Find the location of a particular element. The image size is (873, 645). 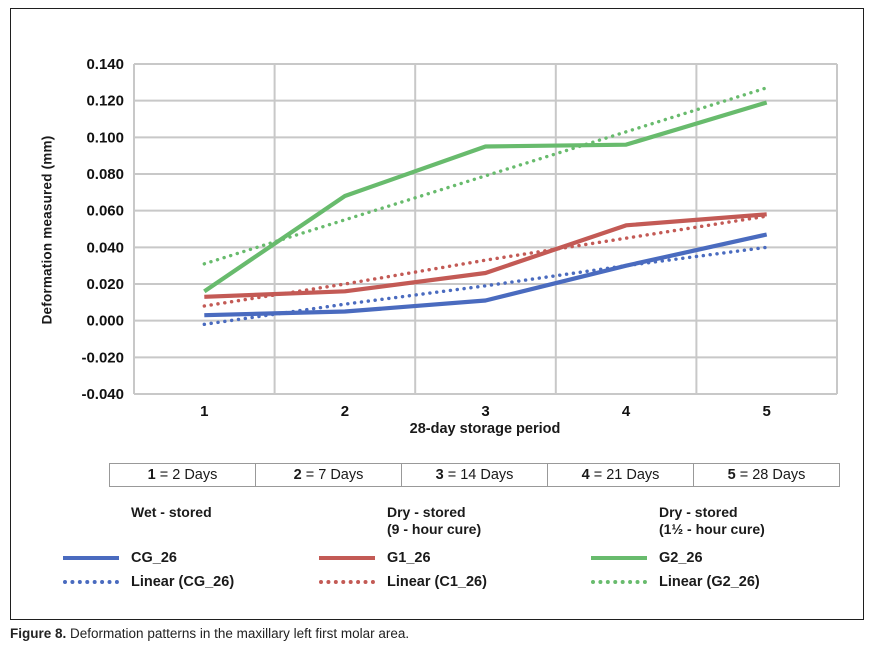

y-axis-title: Deformation measured (mm) is located at coordinates (47, 230).